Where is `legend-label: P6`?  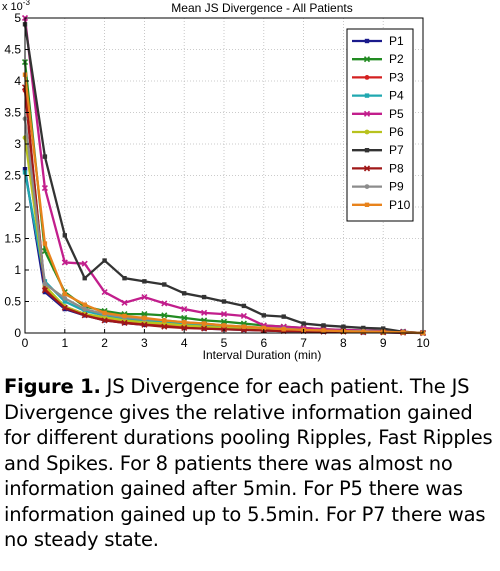 legend-label: P6 is located at coordinates (396, 132).